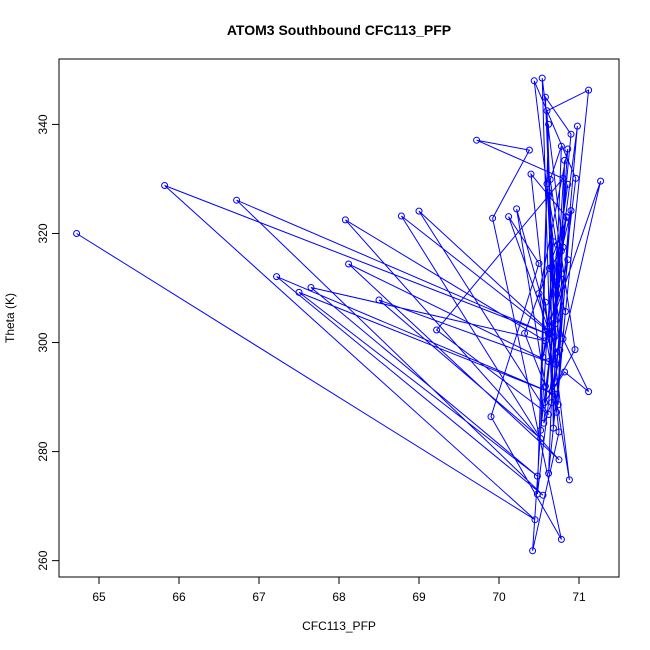 Image resolution: width=650 pixels, height=650 pixels. Describe the element at coordinates (43, 560) in the screenshot. I see `y-tick-label: 260` at that location.